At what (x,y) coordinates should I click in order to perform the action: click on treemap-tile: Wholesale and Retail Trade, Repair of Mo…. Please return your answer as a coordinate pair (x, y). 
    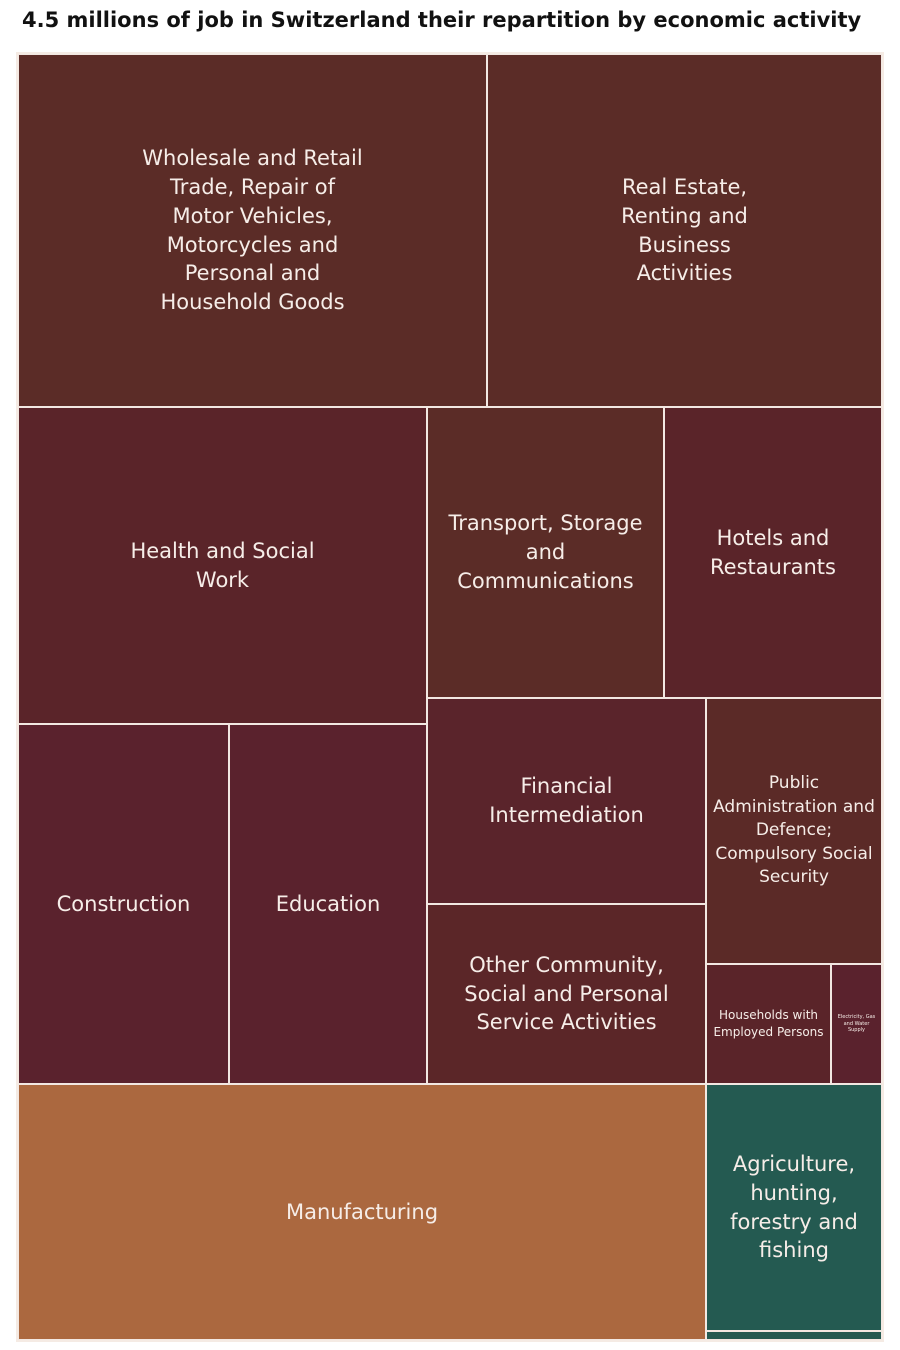
    Looking at the image, I should click on (252, 230).